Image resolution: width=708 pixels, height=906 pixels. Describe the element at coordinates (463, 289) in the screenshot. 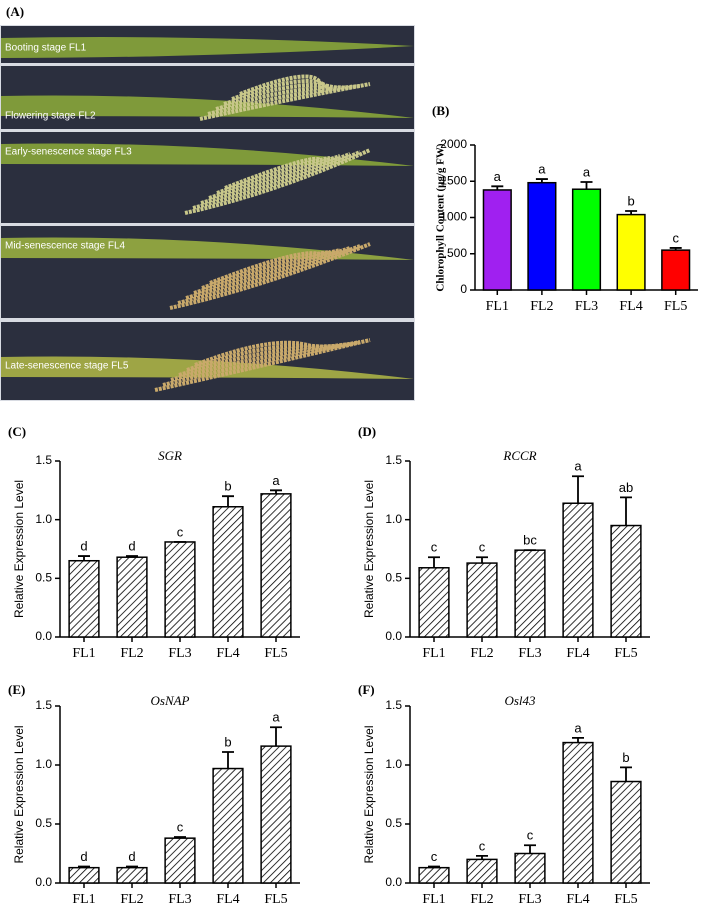

I see `y-tick-label: 0` at that location.